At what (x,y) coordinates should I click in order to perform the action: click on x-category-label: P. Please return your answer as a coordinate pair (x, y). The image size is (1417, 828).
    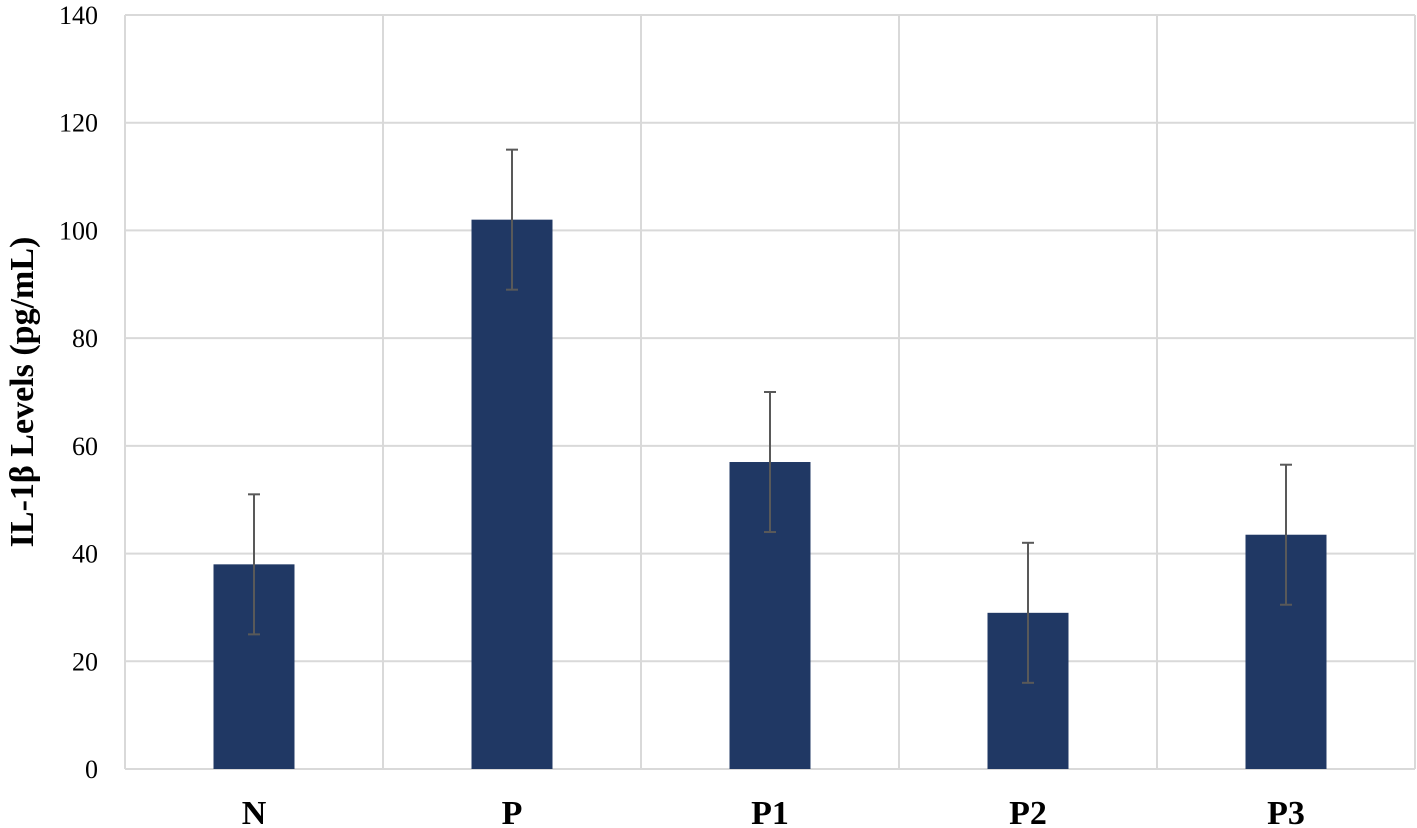
    Looking at the image, I should click on (512, 811).